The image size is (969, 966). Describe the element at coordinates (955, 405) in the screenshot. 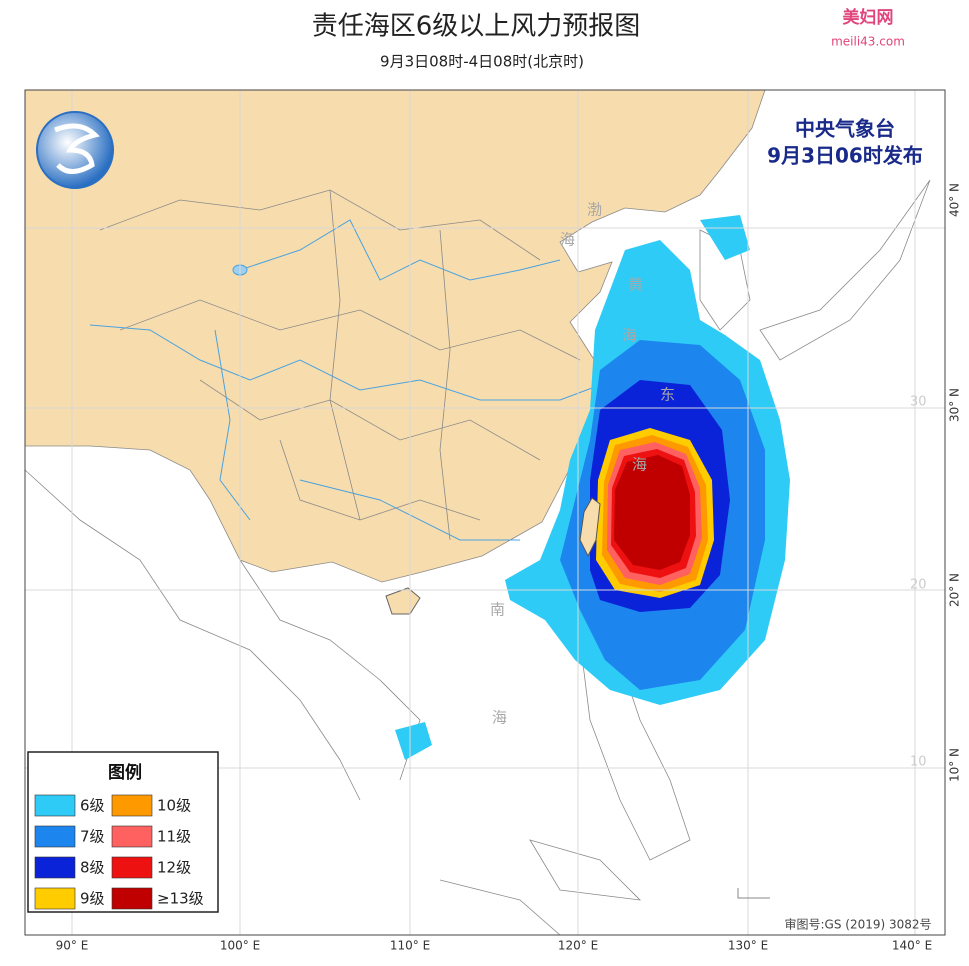

I see `latitude-label: 30° N` at that location.